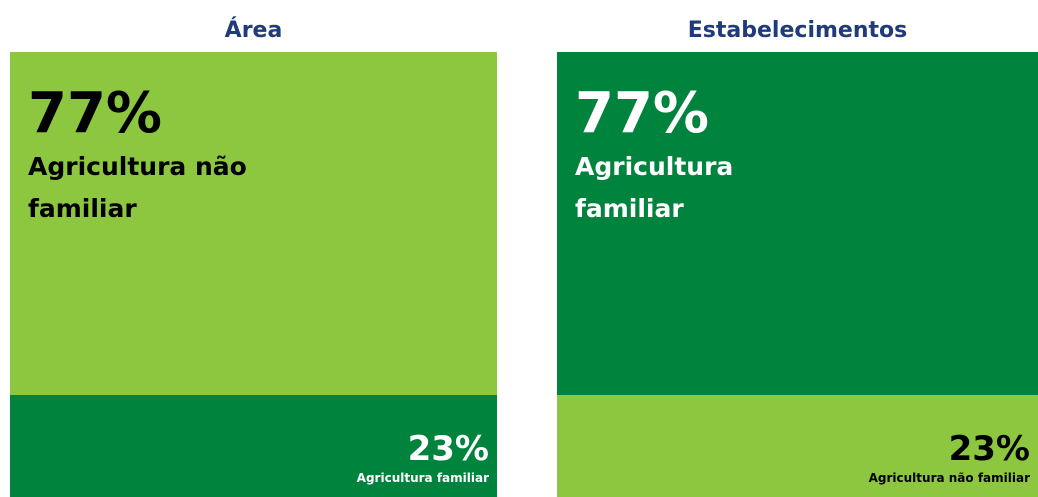 The width and height of the screenshot is (1038, 497). Describe the element at coordinates (797, 30) in the screenshot. I see `chart-title: Estabelecimentos` at that location.